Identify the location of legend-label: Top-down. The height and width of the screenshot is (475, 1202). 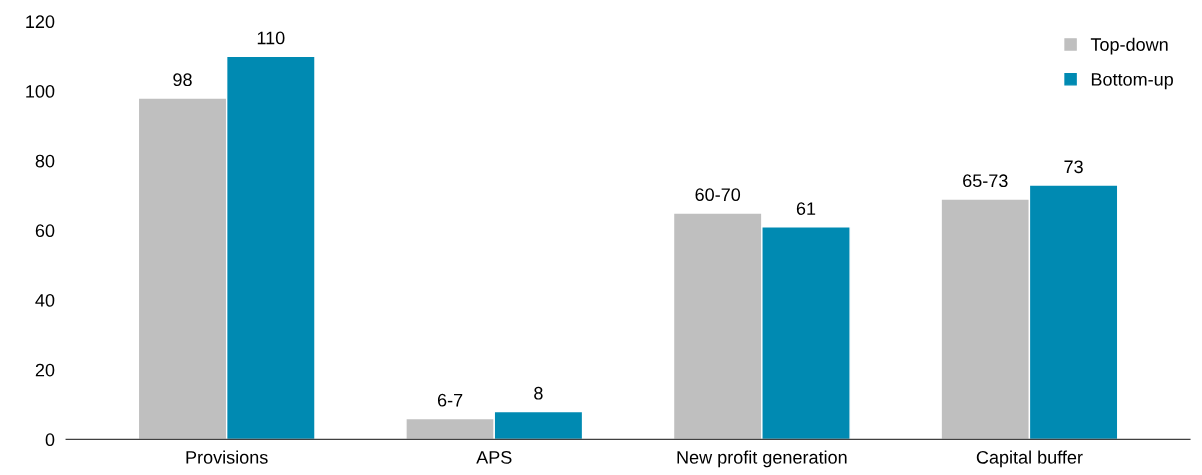
(1129, 46).